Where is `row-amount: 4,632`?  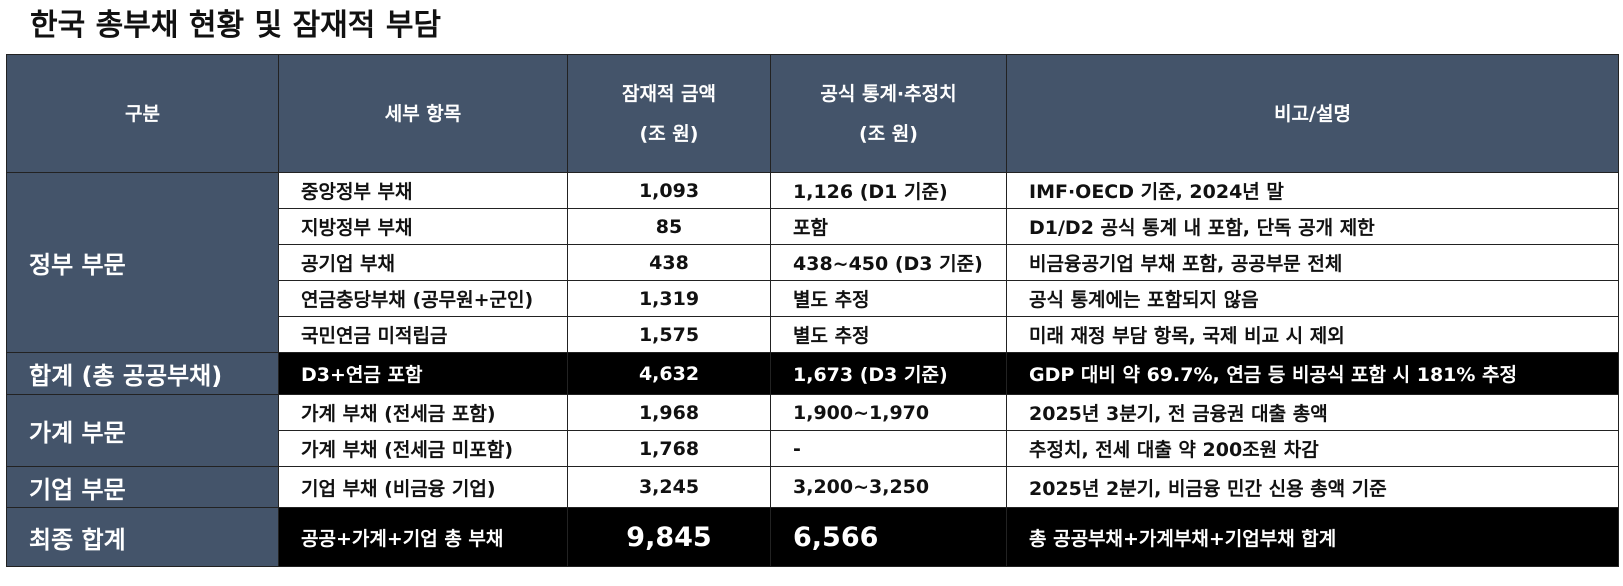 row-amount: 4,632 is located at coordinates (669, 373).